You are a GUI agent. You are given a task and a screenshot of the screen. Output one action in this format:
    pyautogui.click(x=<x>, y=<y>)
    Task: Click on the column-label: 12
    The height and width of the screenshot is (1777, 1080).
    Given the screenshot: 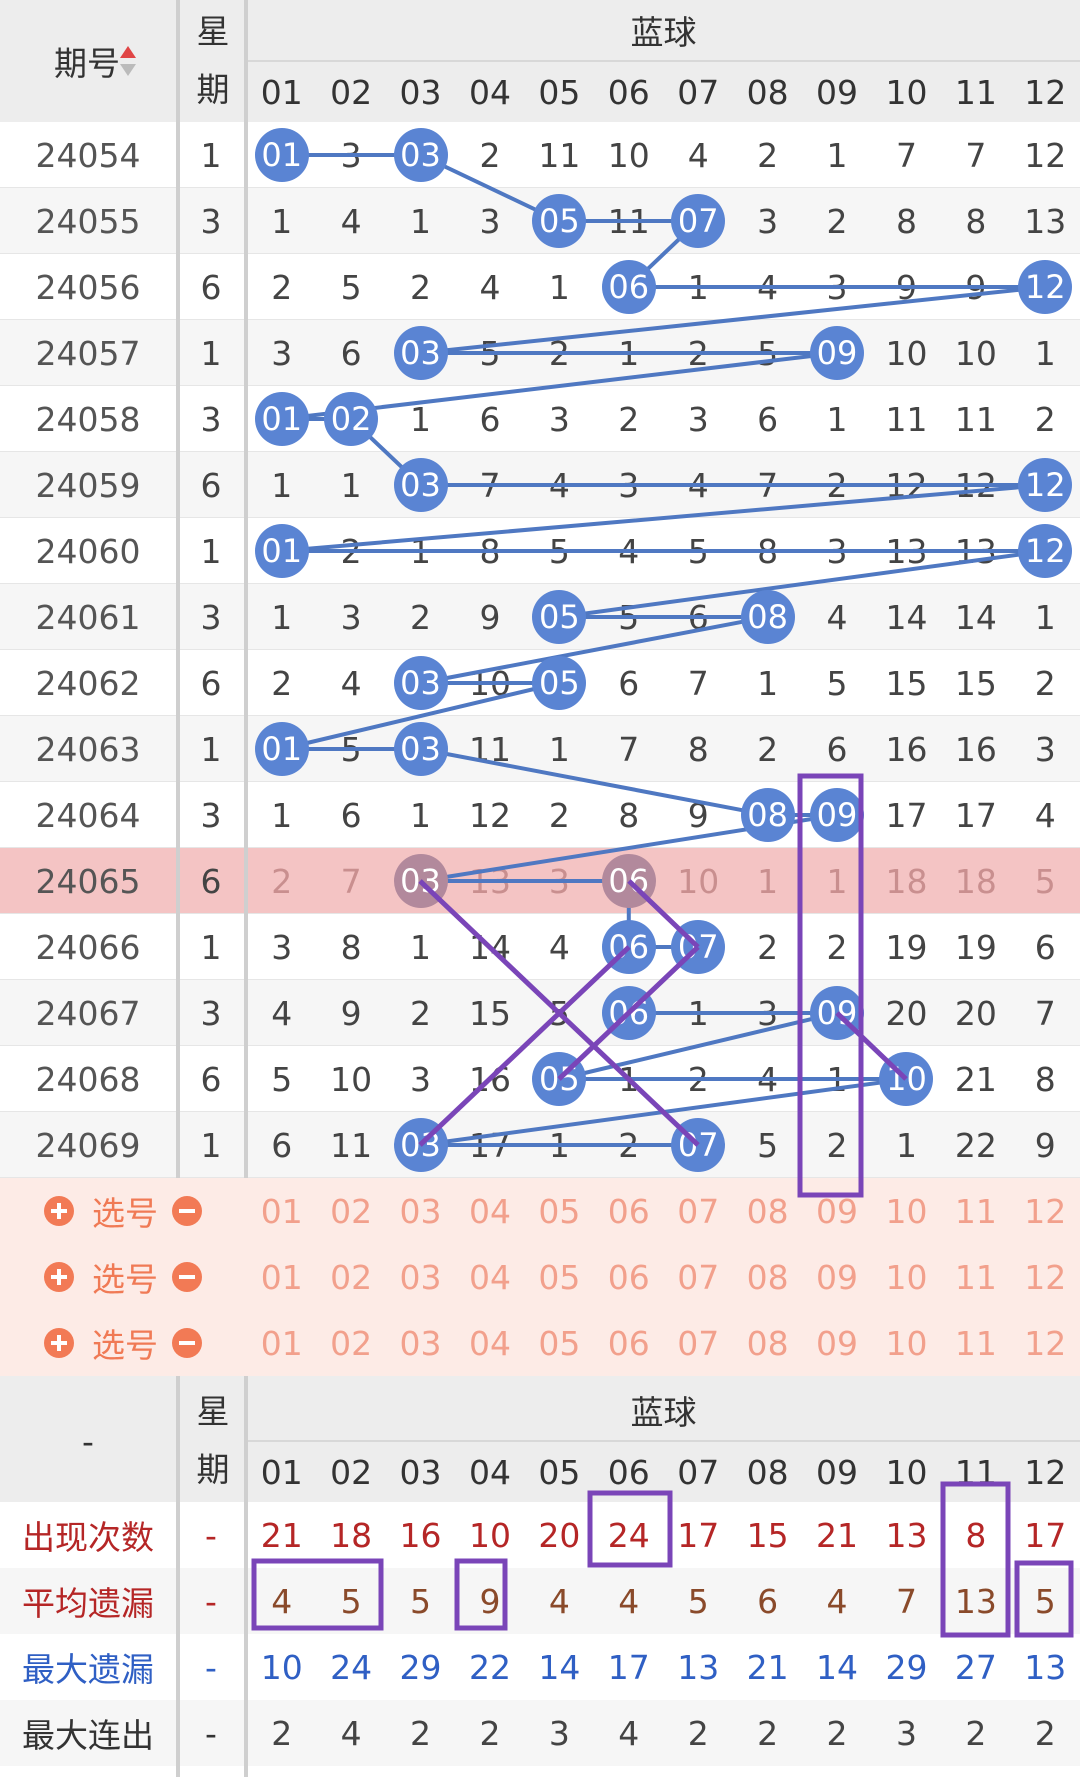 What is the action you would take?
    pyautogui.click(x=1045, y=92)
    